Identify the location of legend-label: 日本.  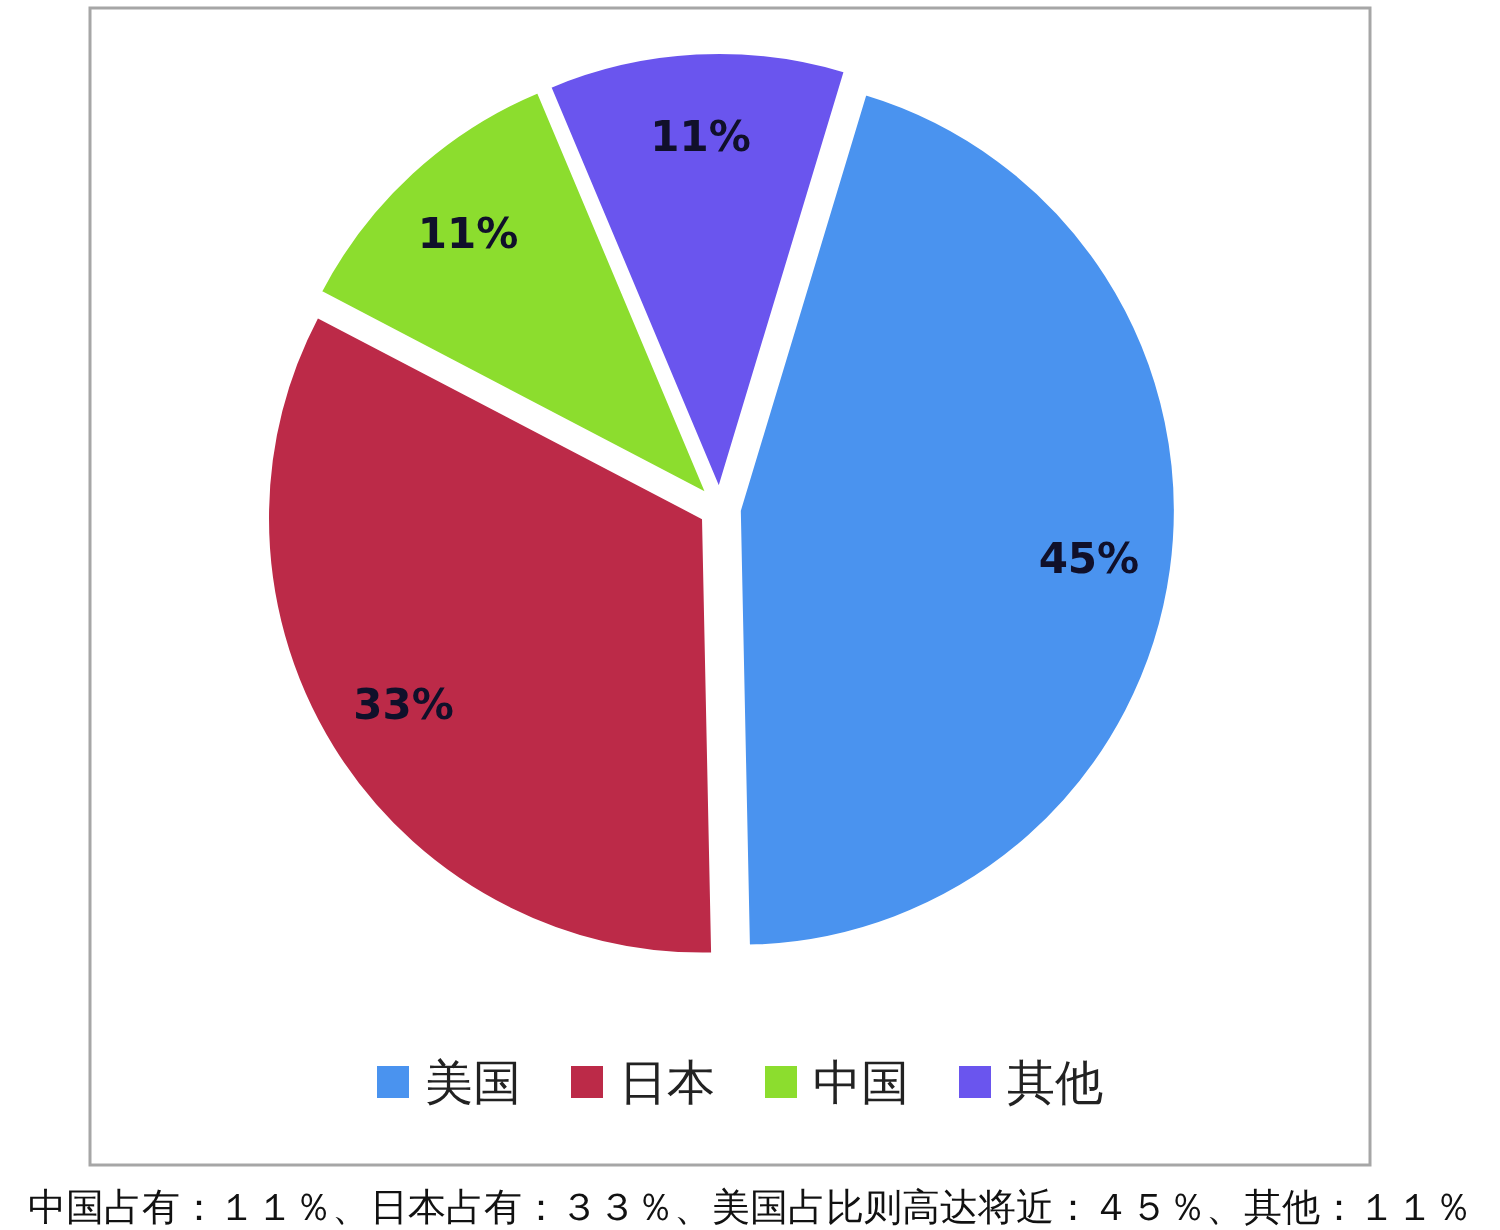
(667, 1082).